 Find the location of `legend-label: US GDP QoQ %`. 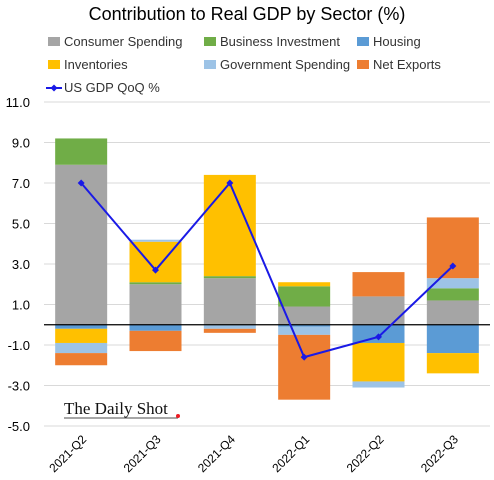

legend-label: US GDP QoQ % is located at coordinates (112, 87).